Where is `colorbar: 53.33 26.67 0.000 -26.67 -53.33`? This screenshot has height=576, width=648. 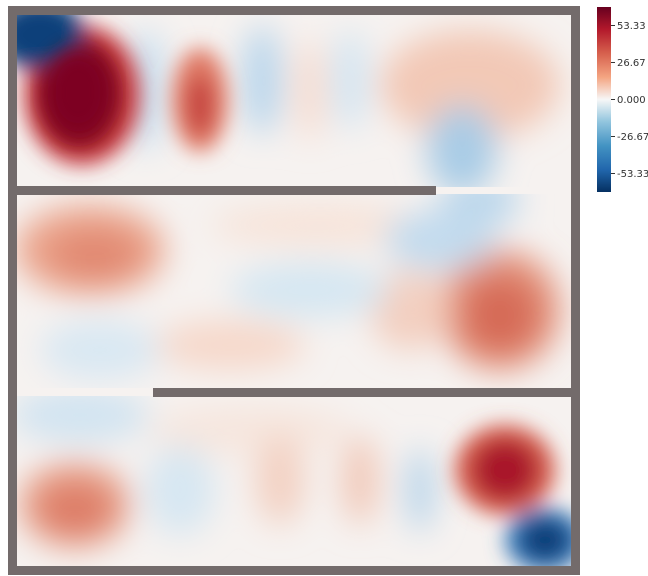 colorbar: 53.33 26.67 0.000 -26.67 -53.33 is located at coordinates (622, 99).